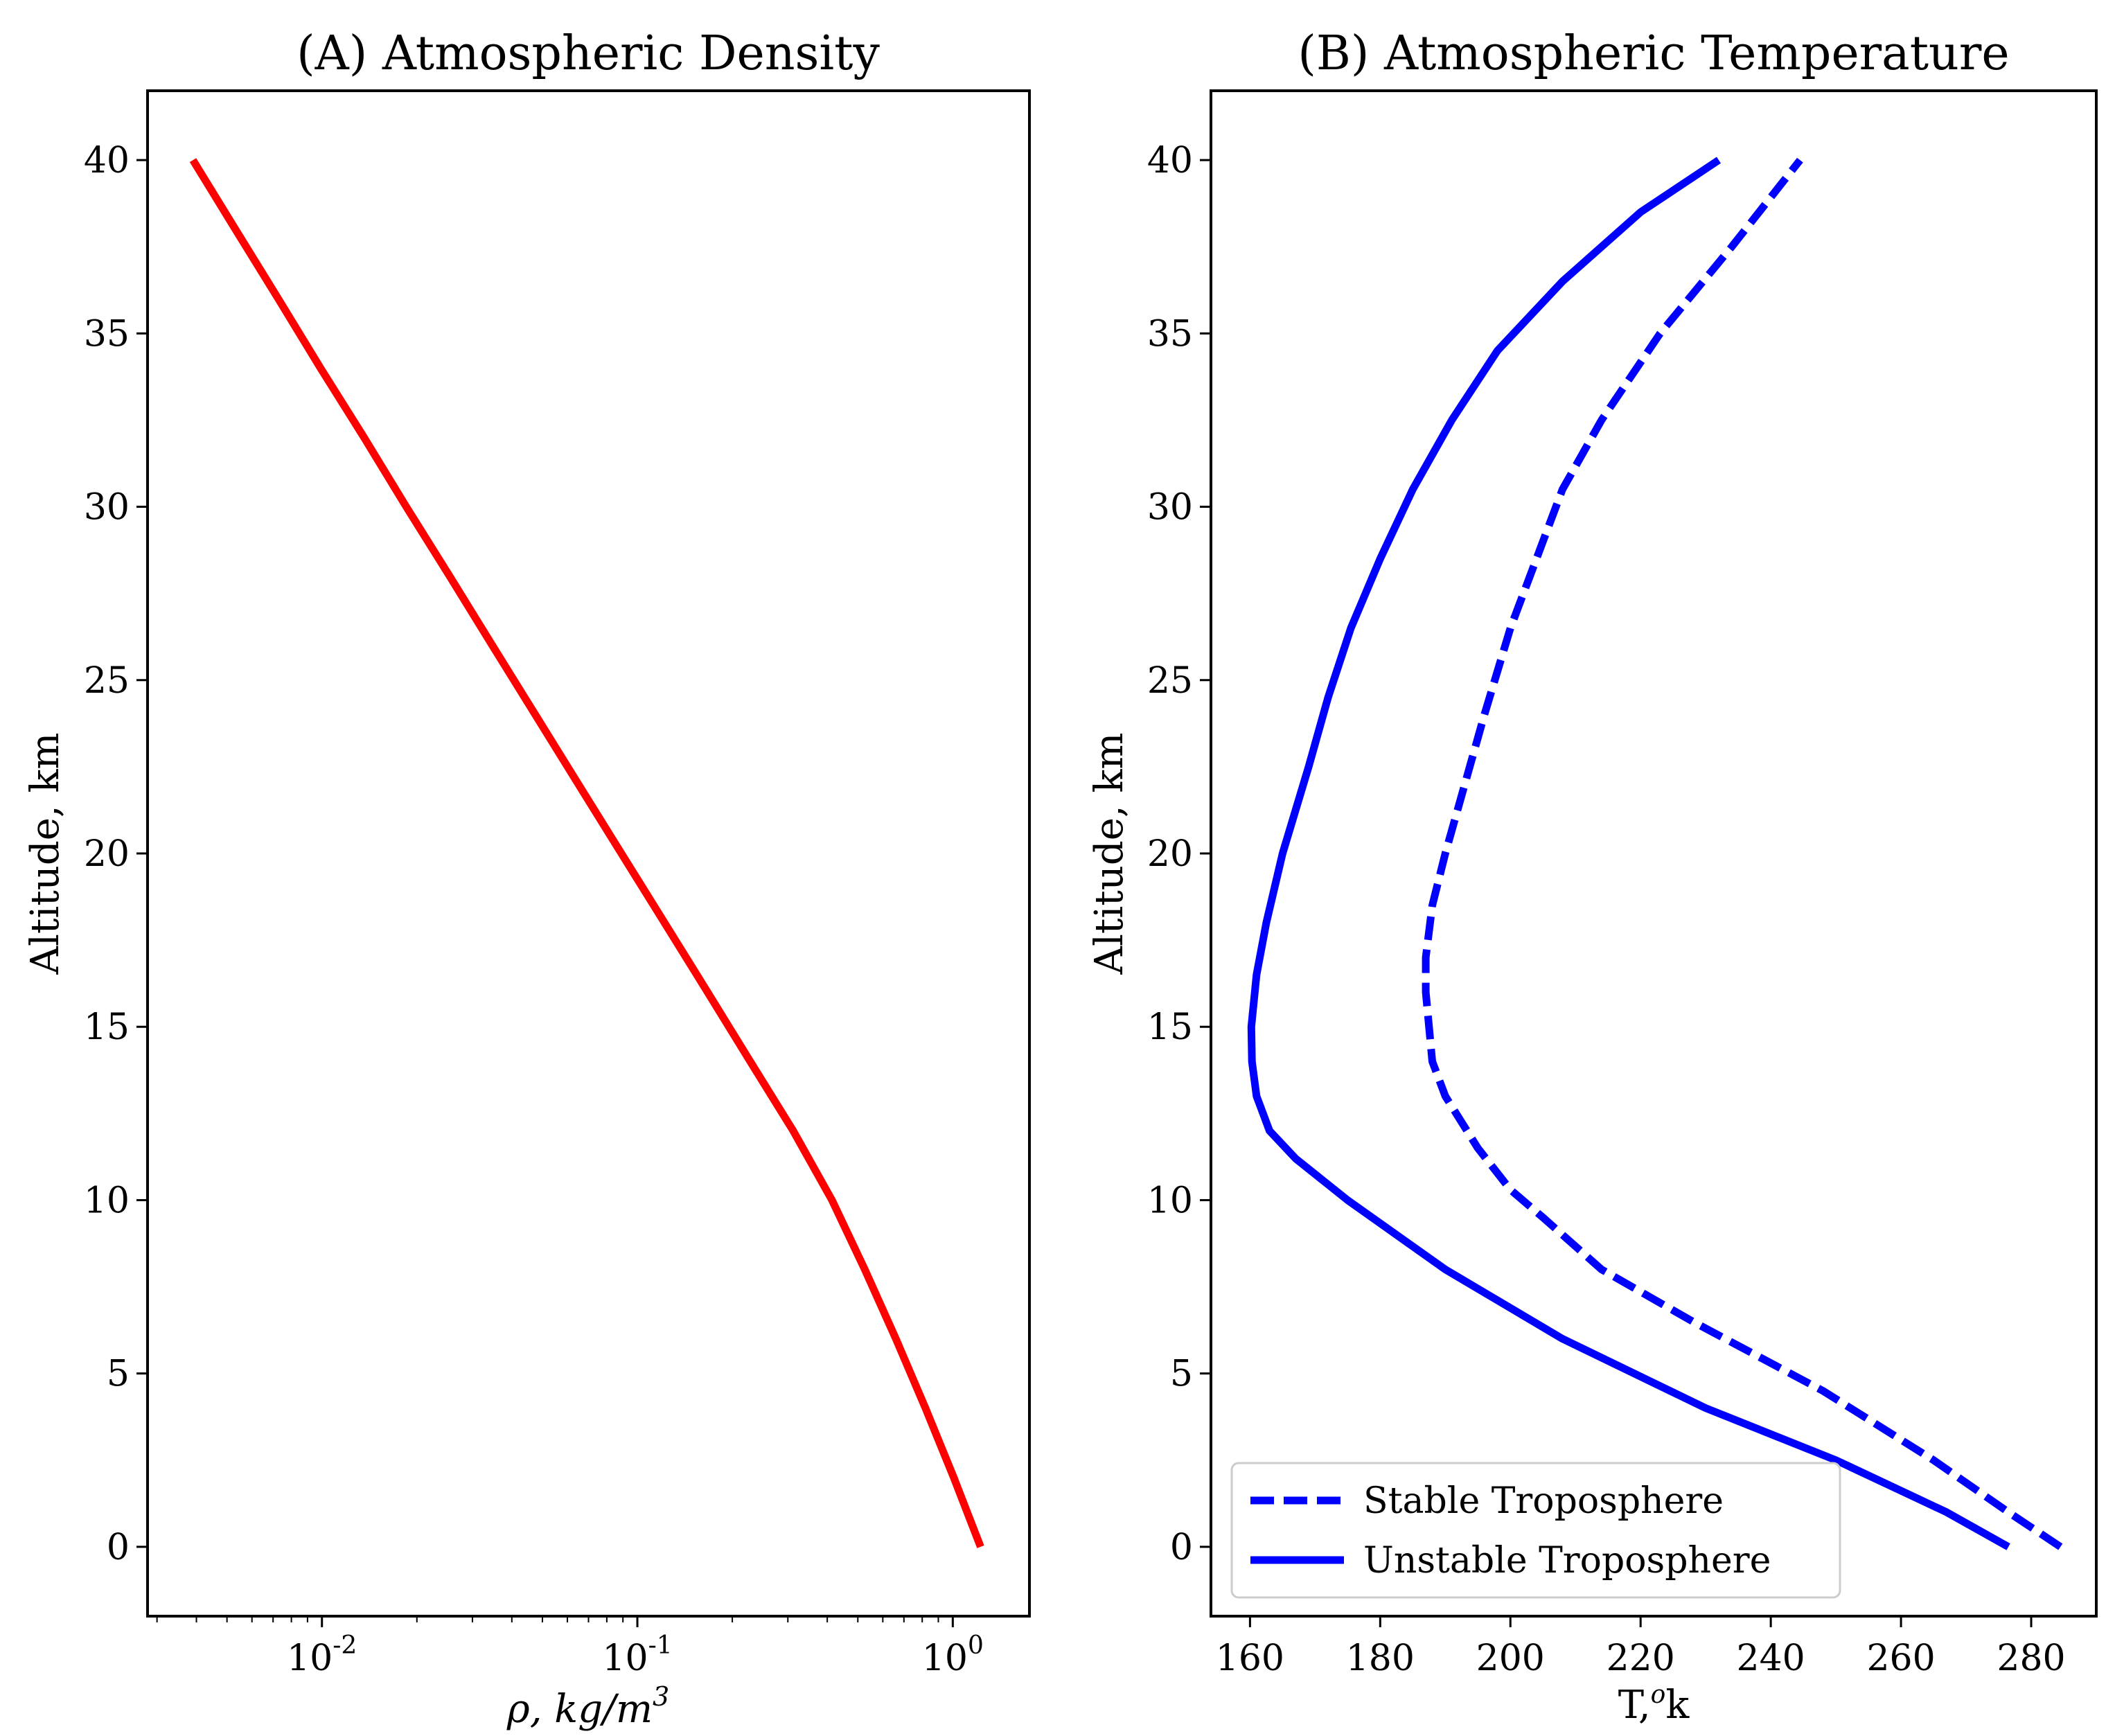  Describe the element at coordinates (1567, 1561) in the screenshot. I see `legend-unstable-label: Unstable Troposphere` at that location.